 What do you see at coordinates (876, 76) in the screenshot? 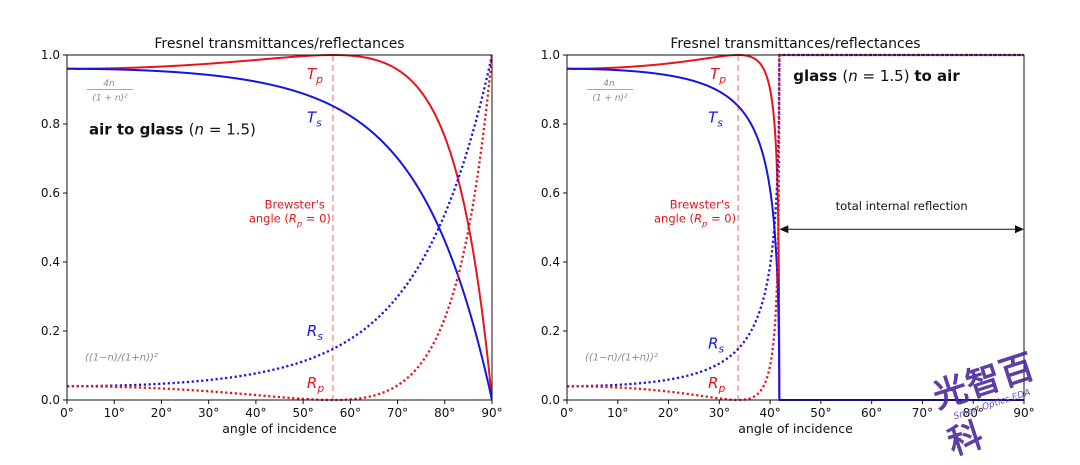
I see `panel-heading: glass (n = 1.5) to air` at bounding box center [876, 76].